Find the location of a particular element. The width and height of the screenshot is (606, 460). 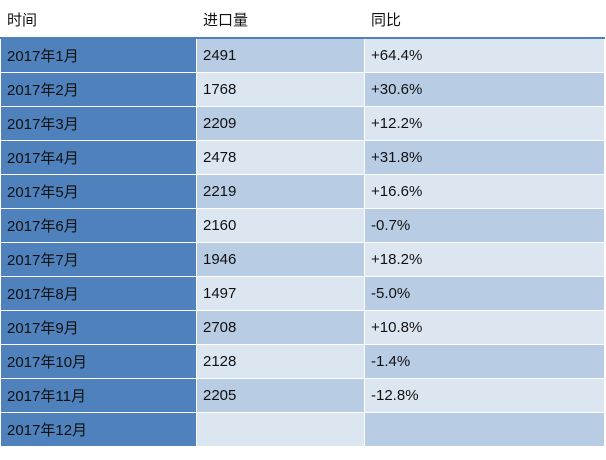

value-cell: -12.8% is located at coordinates (484, 395).